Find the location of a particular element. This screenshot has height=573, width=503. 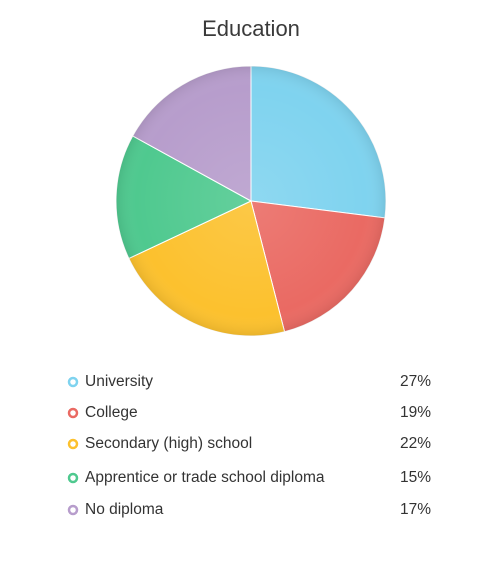

legend-value: 22% is located at coordinates (415, 443).